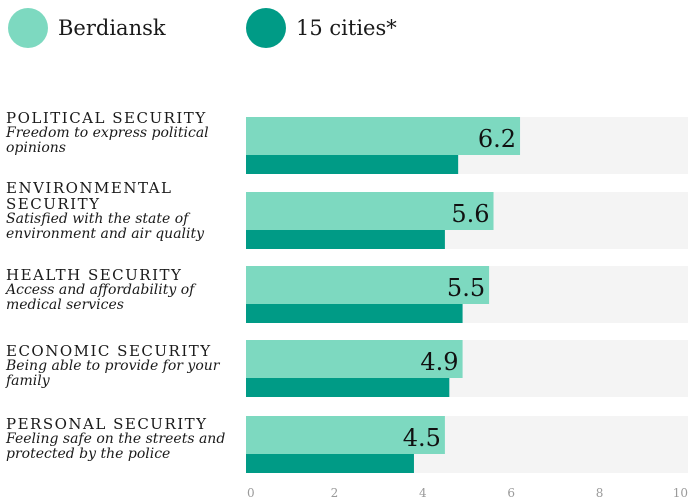 The height and width of the screenshot is (504, 690). What do you see at coordinates (470, 214) in the screenshot?
I see `data-label-berdiansk: 5.6` at bounding box center [470, 214].